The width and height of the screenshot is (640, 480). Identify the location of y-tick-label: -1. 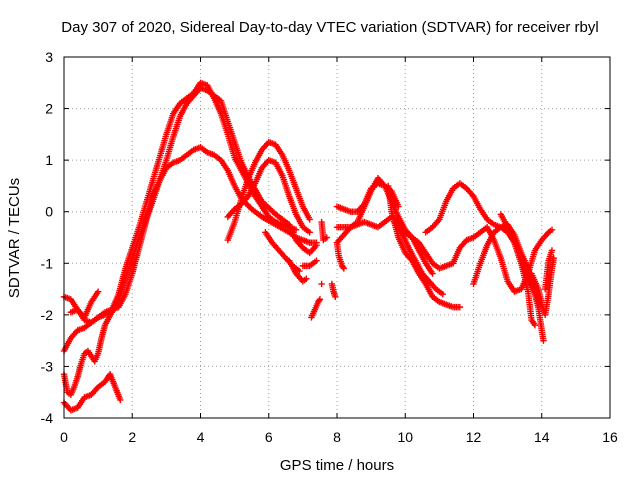
(47, 263).